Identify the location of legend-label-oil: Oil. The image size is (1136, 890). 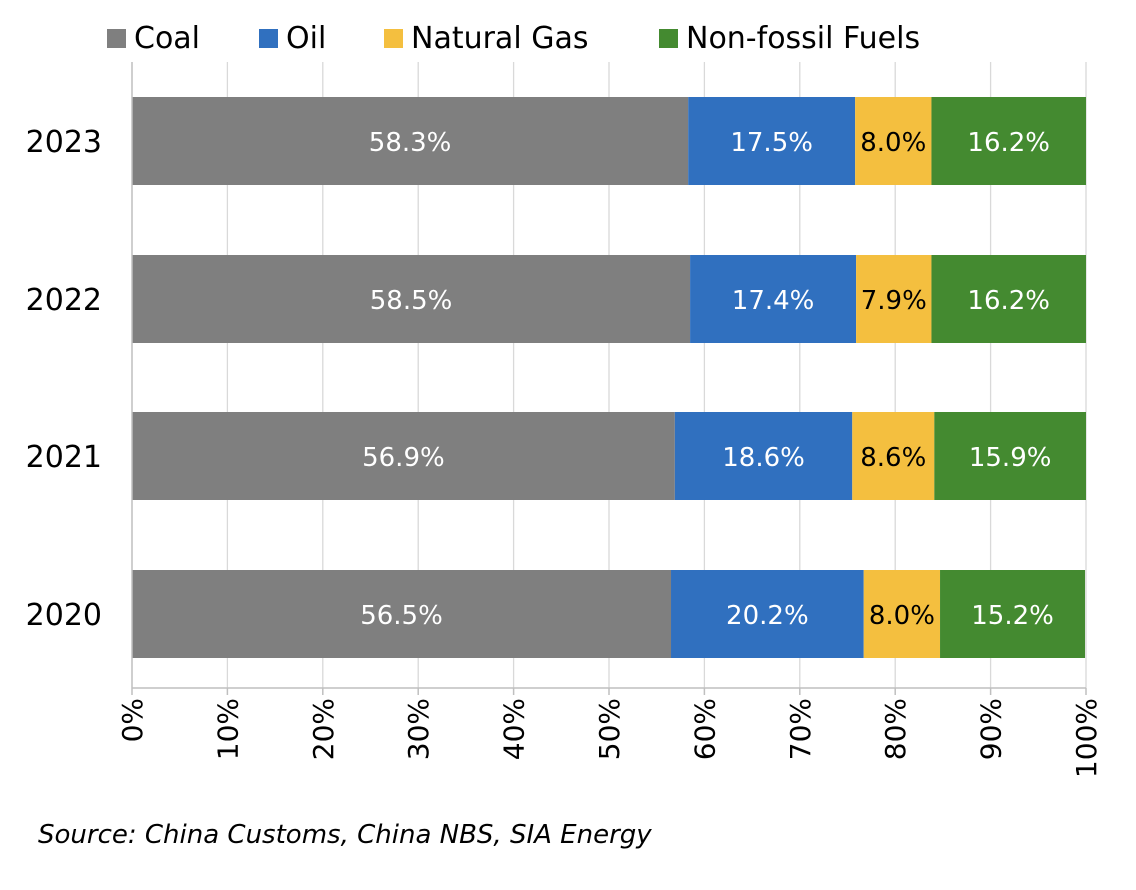
(306, 38).